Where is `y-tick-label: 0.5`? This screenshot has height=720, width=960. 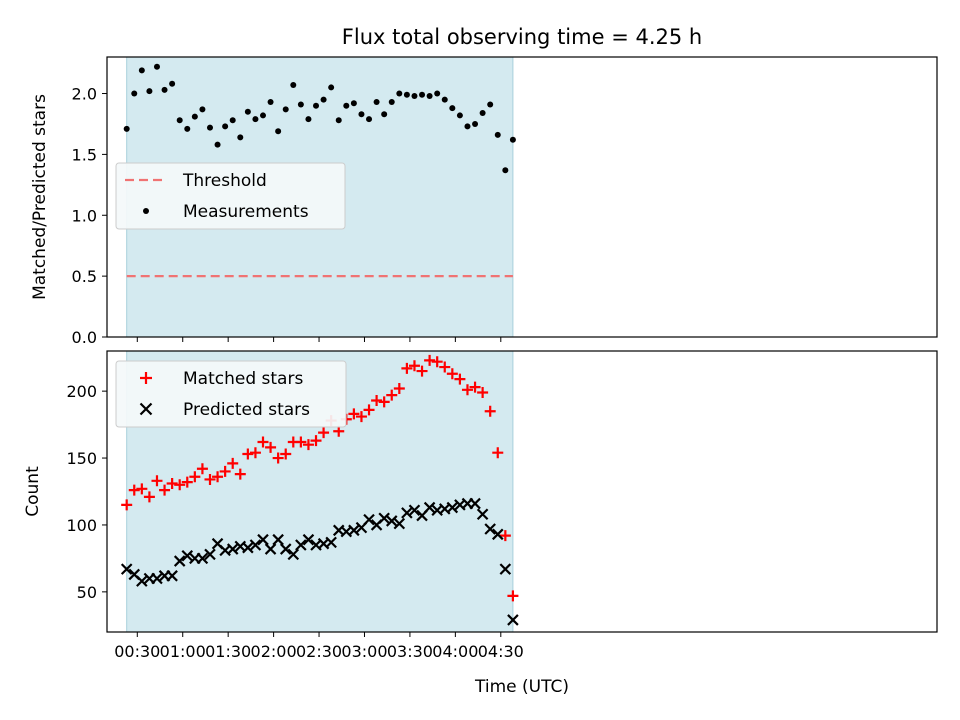
y-tick-label: 0.5 is located at coordinates (84, 276).